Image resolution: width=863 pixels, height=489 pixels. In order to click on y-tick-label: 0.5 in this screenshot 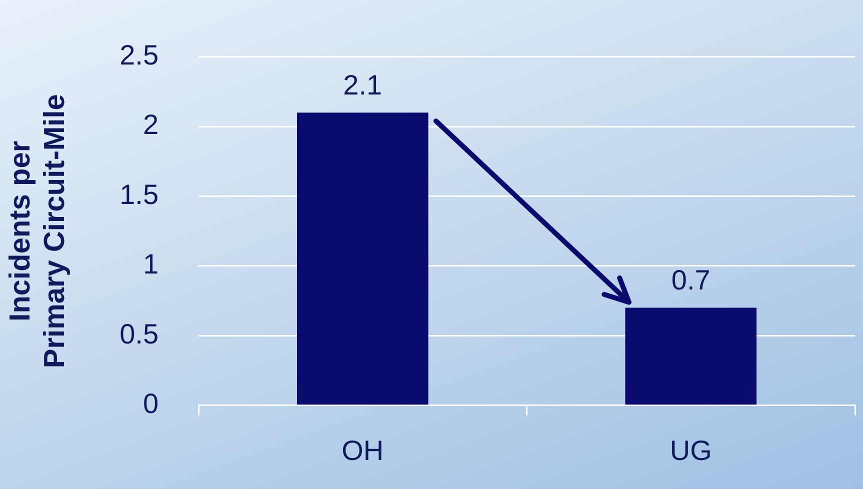, I will do `click(139, 334)`.